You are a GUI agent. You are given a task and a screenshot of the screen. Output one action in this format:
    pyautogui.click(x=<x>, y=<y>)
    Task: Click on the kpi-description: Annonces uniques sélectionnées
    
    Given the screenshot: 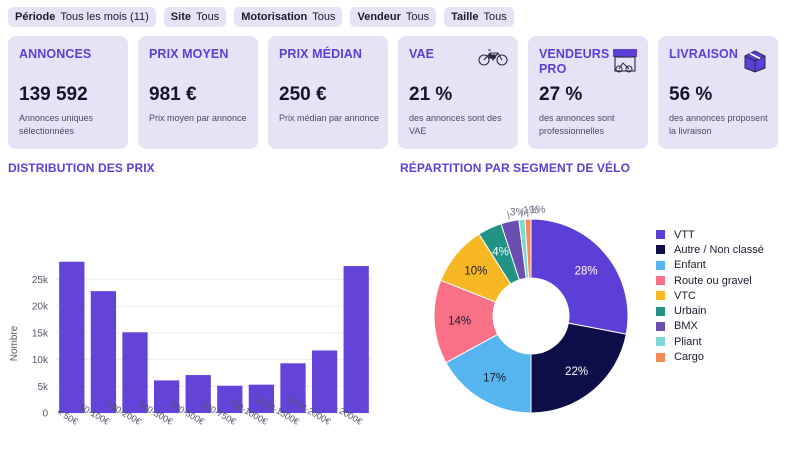 What is the action you would take?
    pyautogui.click(x=56, y=124)
    